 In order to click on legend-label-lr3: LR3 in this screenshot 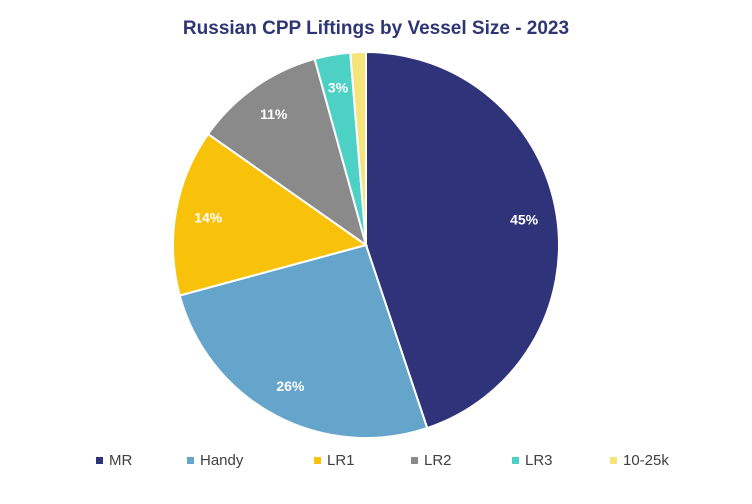, I will do `click(539, 460)`.